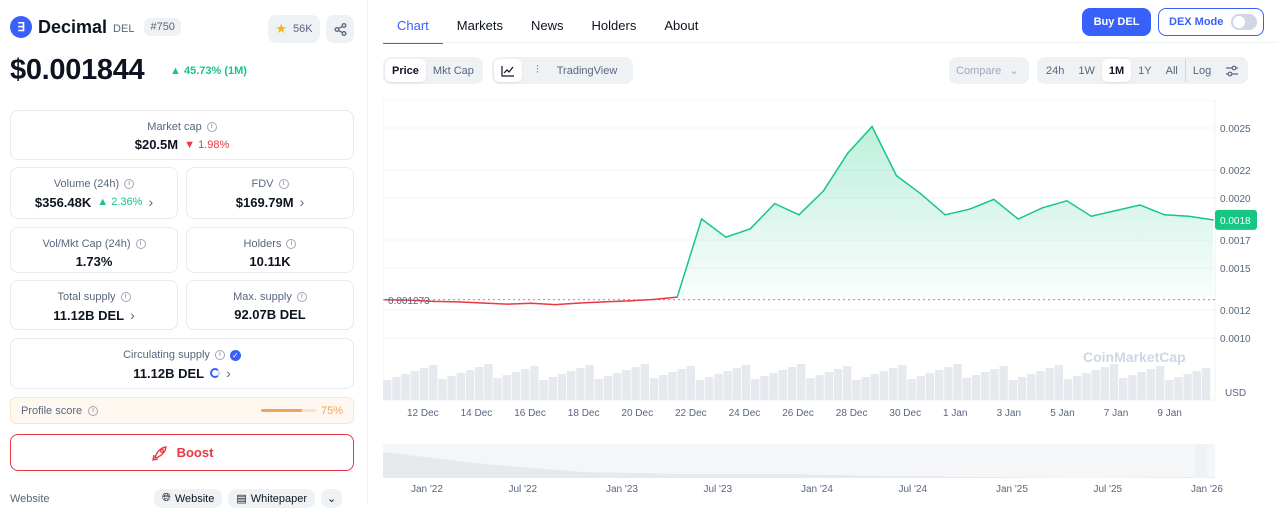 The height and width of the screenshot is (508, 1280). I want to click on current-price-label: 0.0018, so click(1235, 221).